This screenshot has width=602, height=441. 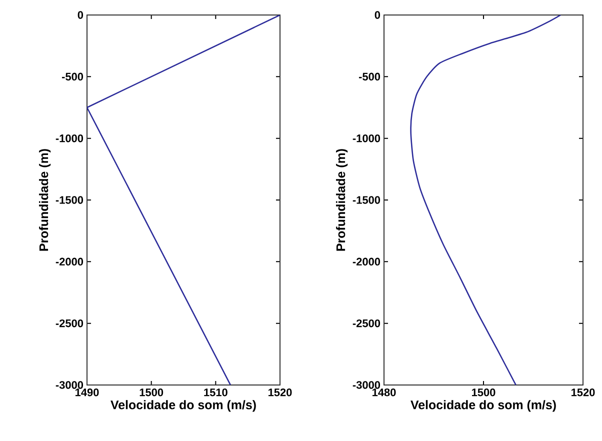 I want to click on x-tick-label: 1480, so click(x=384, y=392).